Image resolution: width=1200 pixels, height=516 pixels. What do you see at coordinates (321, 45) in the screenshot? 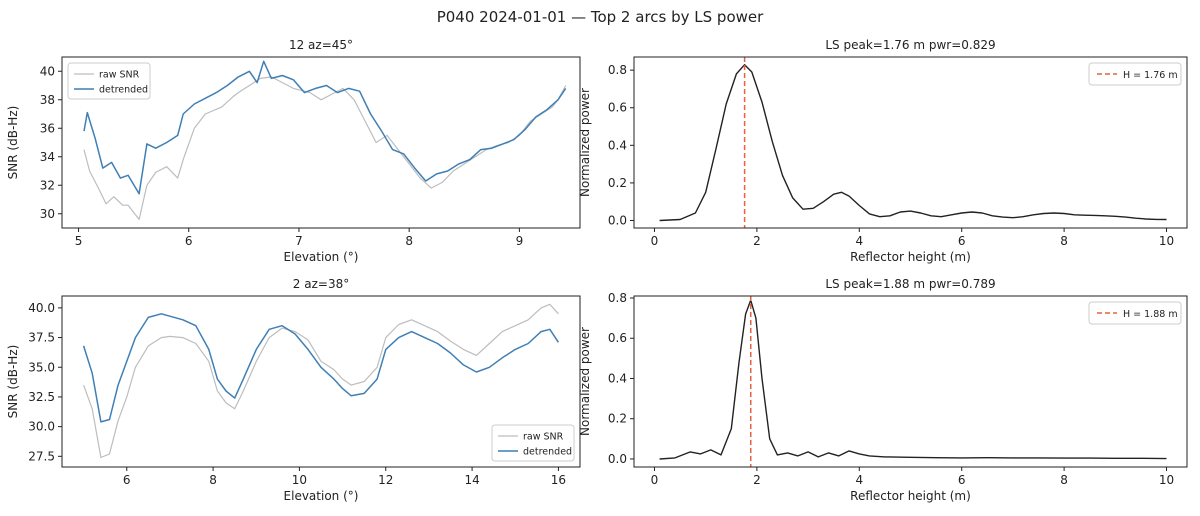
I see `subplot-title: 12 az=45°` at bounding box center [321, 45].